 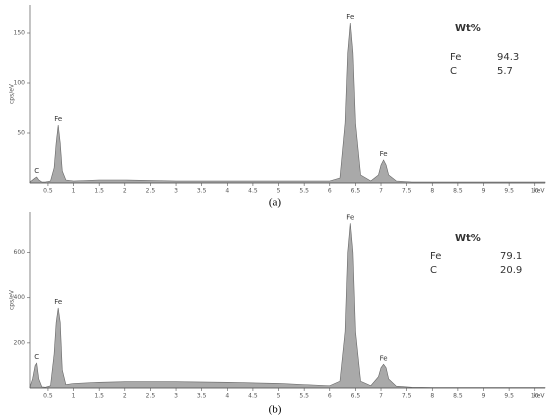 What do you see at coordinates (511, 256) in the screenshot?
I see `weight-percent: 79.1` at bounding box center [511, 256].